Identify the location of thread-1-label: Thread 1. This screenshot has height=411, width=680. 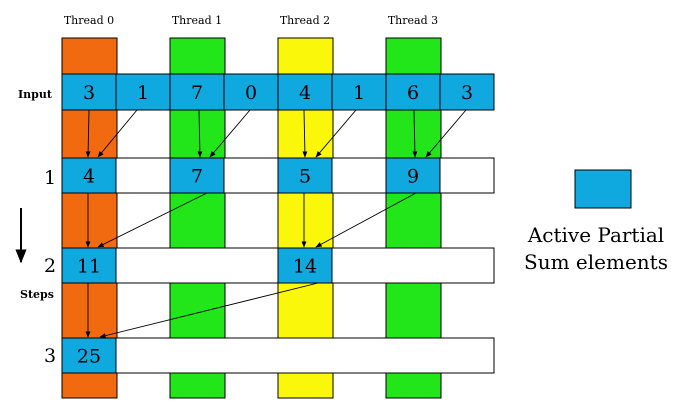
(197, 20).